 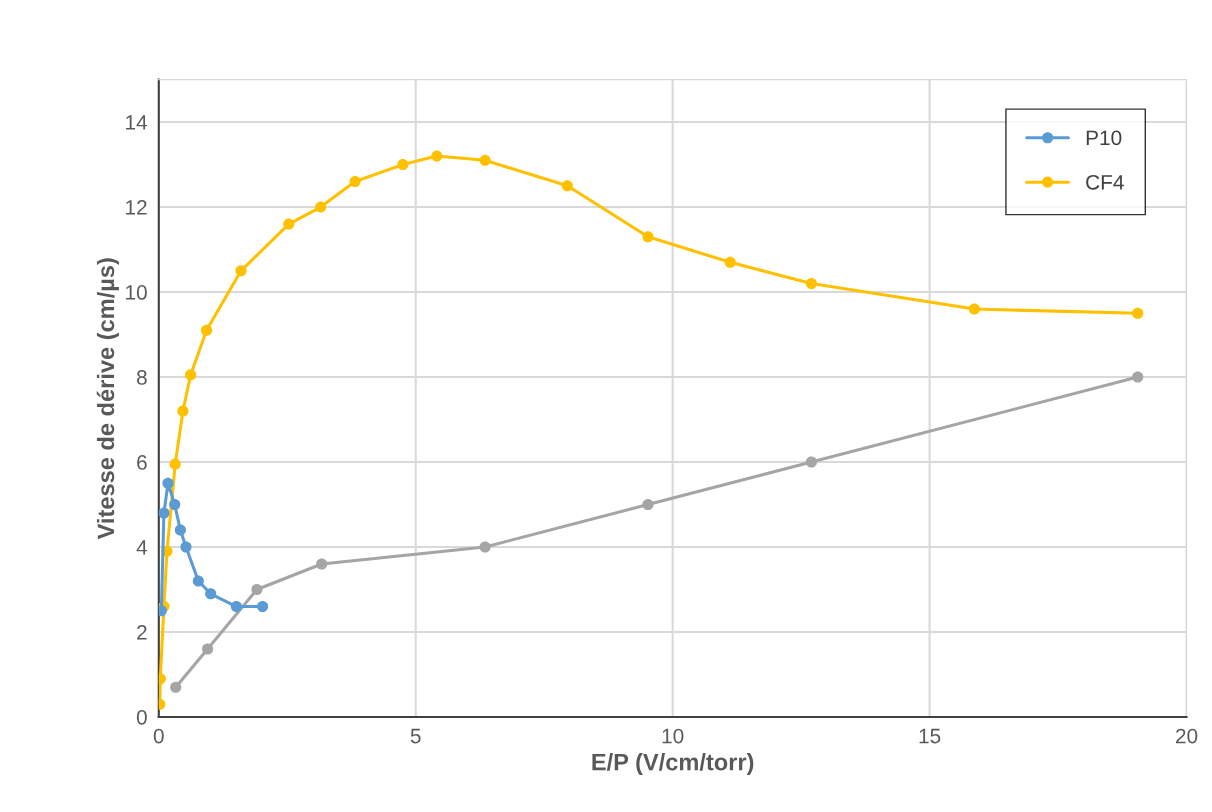 What do you see at coordinates (137, 122) in the screenshot?
I see `y-tick-label: 14` at bounding box center [137, 122].